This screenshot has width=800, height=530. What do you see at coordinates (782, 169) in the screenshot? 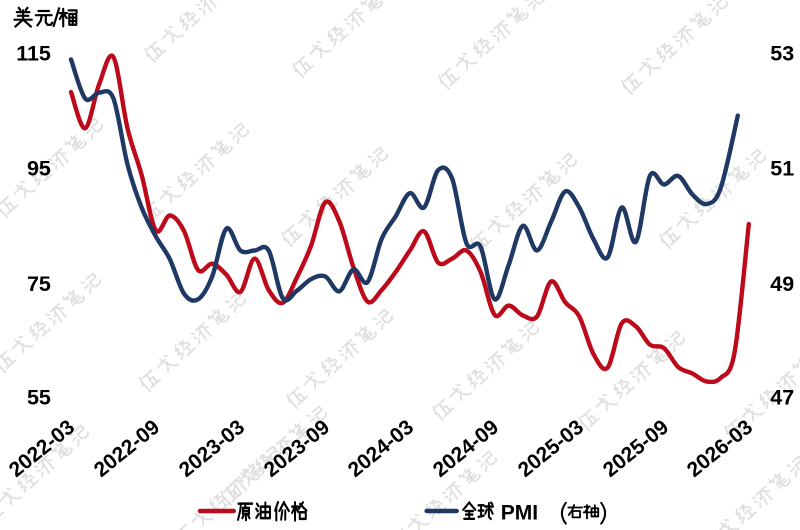
I see `svg-text: 51` at bounding box center [782, 169].